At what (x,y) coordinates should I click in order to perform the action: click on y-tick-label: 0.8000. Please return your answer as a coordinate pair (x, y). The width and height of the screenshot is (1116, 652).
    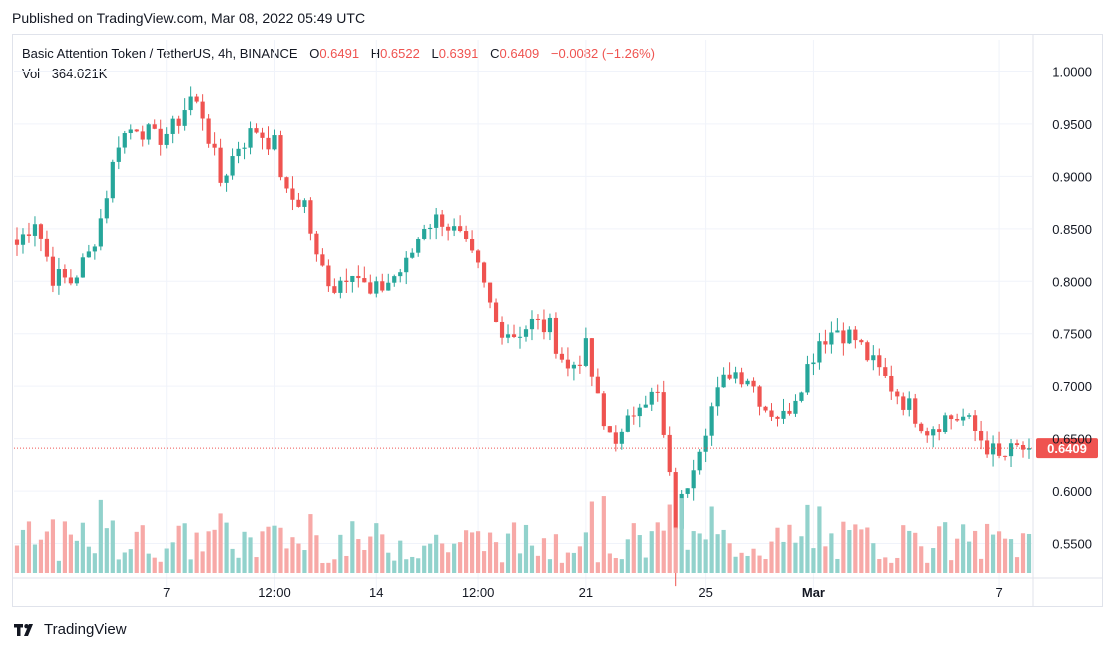
    Looking at the image, I should click on (1072, 281).